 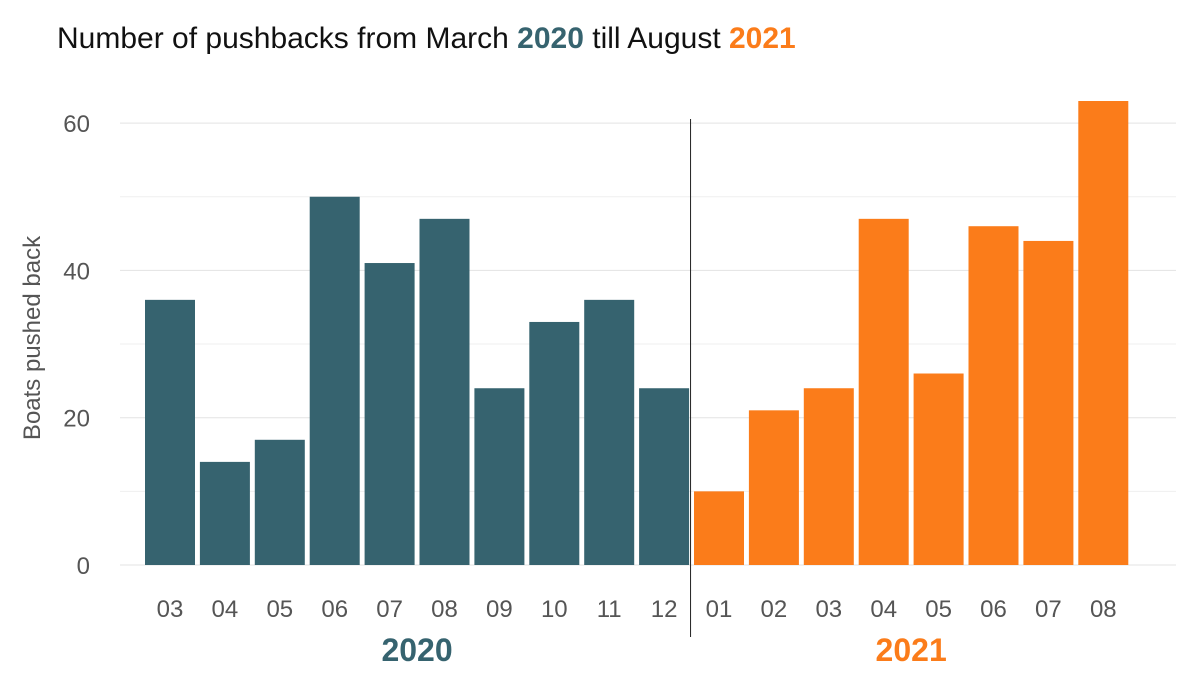 What do you see at coordinates (550, 38) in the screenshot?
I see `title-year-2020: 2020` at bounding box center [550, 38].